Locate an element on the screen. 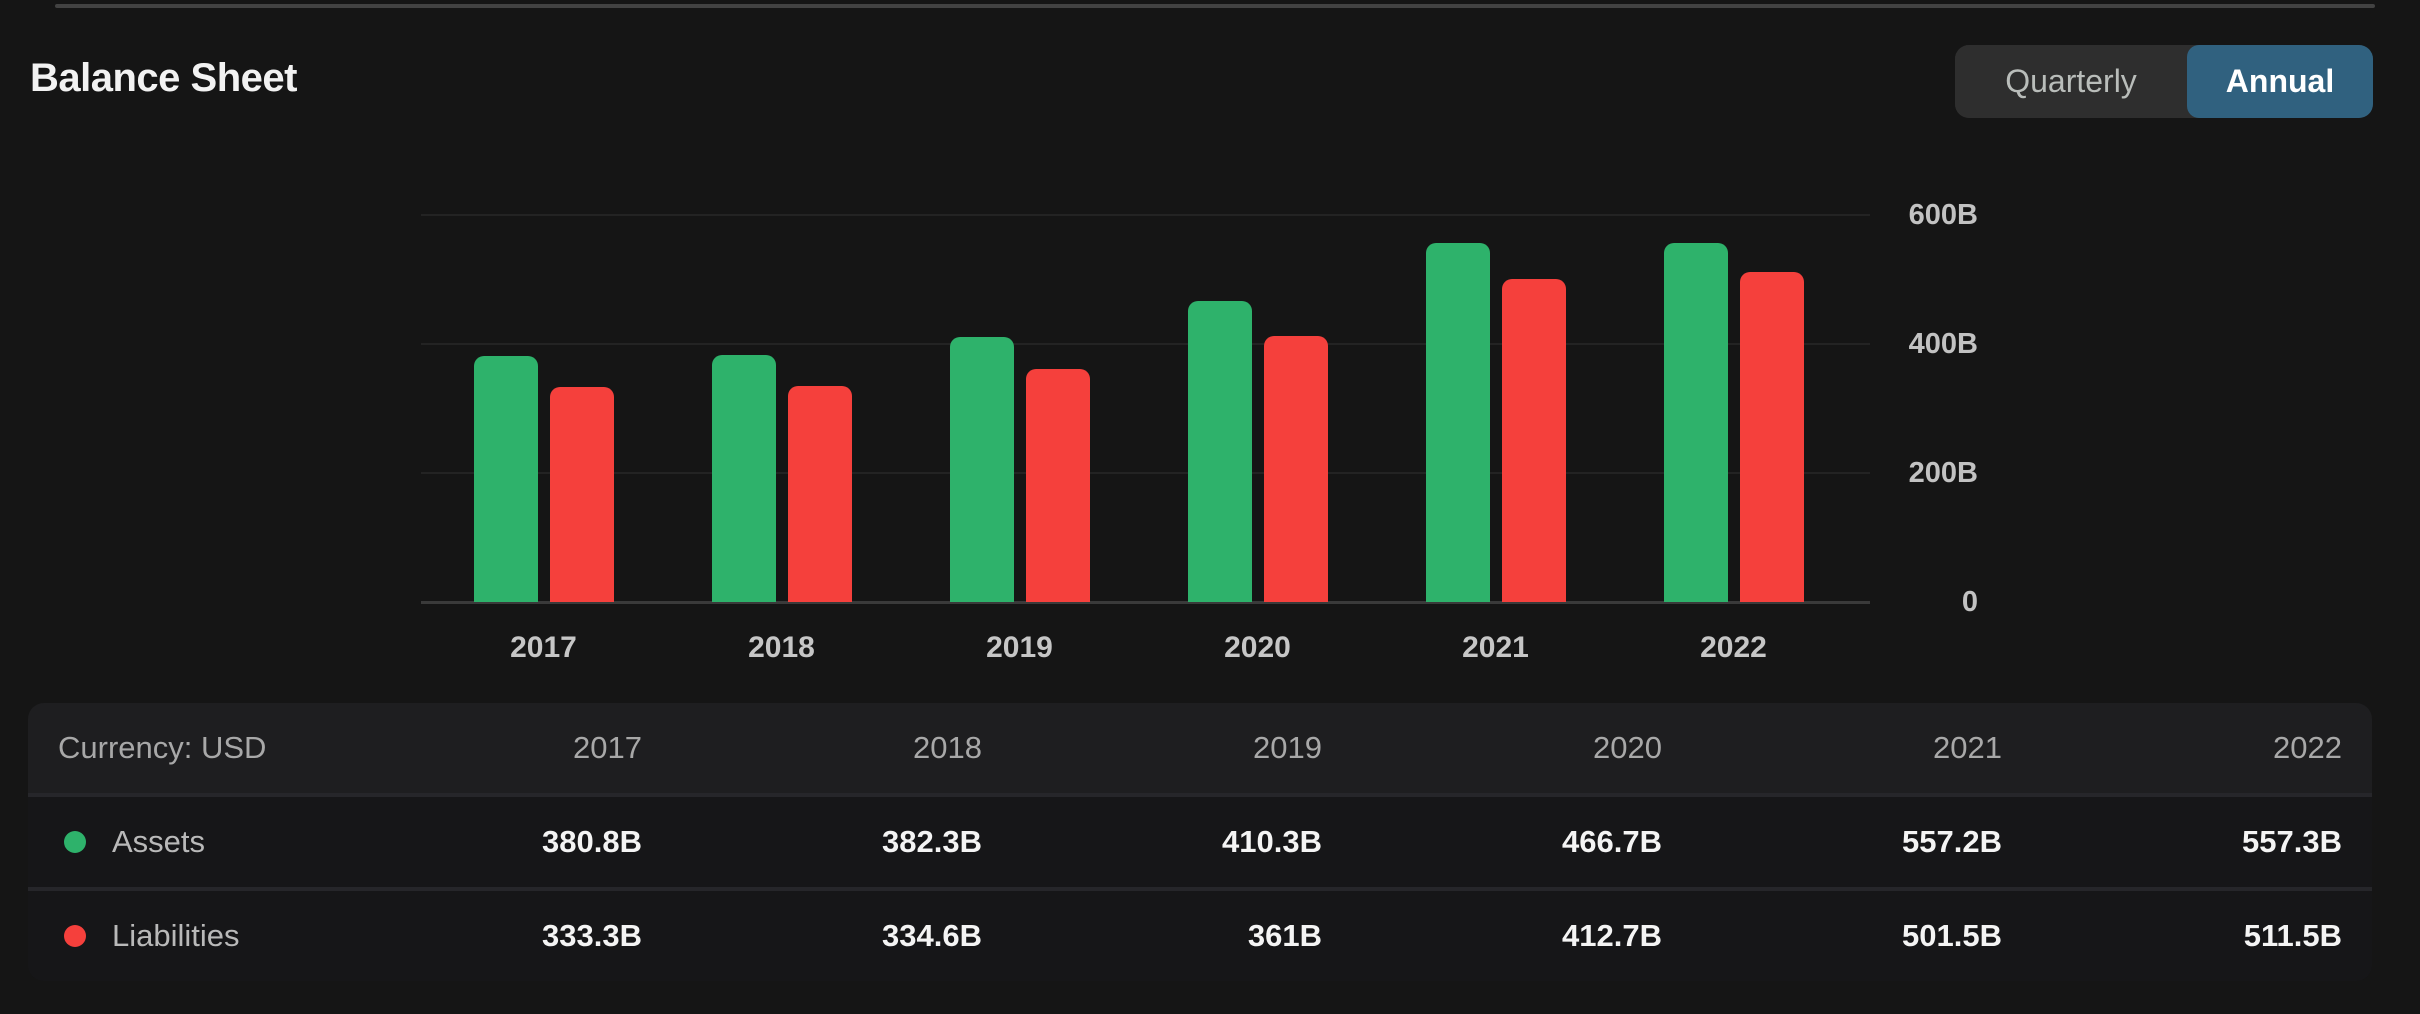  bar-liabilities-2019 is located at coordinates (1057, 485).